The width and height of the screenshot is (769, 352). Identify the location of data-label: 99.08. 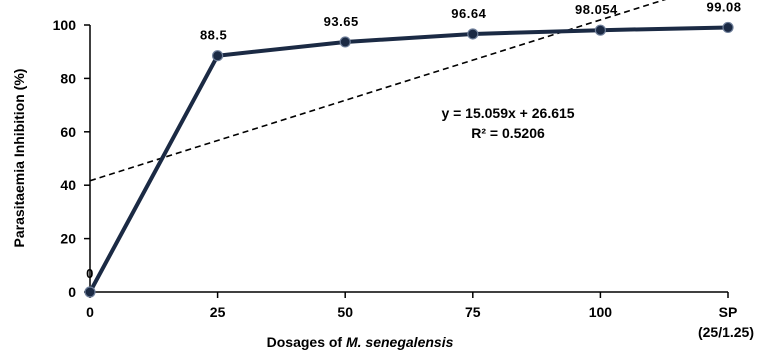
(723, 7).